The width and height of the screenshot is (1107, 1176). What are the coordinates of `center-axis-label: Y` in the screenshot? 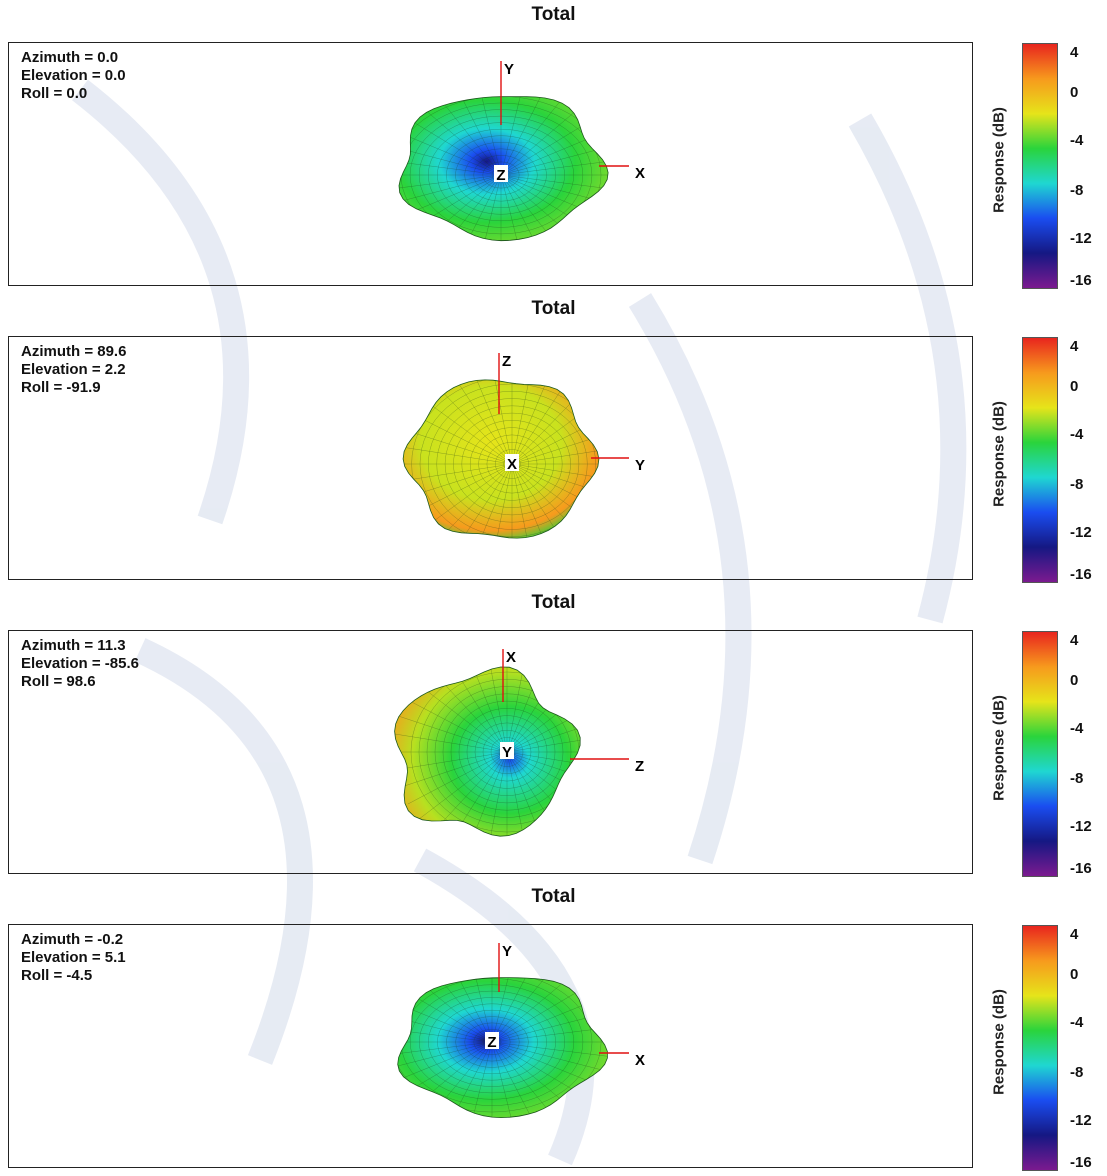 It's located at (507, 752).